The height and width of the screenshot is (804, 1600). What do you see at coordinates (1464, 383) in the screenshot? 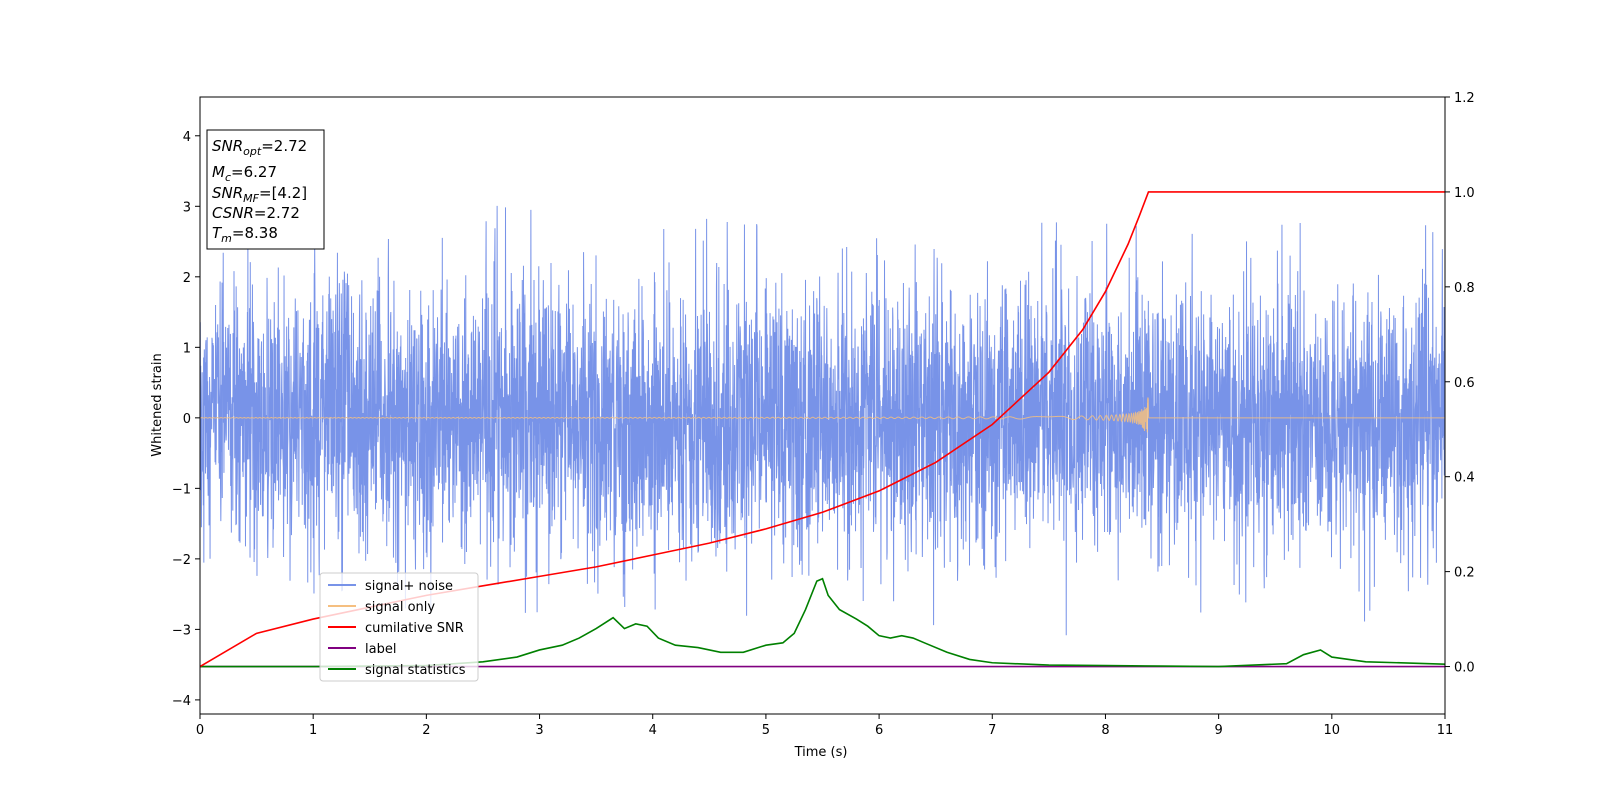
I see `y-right-tick-label: 0.6` at bounding box center [1464, 383].